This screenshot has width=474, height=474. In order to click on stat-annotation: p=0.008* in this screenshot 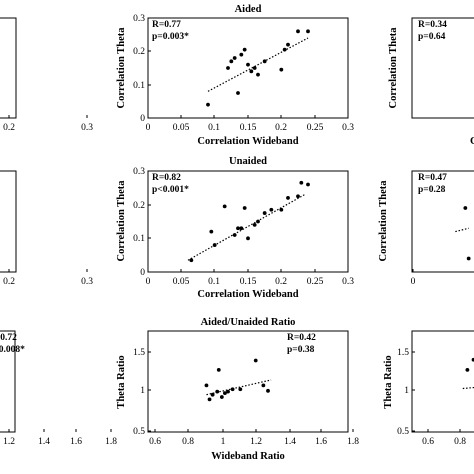, I will do `click(12, 350)`.